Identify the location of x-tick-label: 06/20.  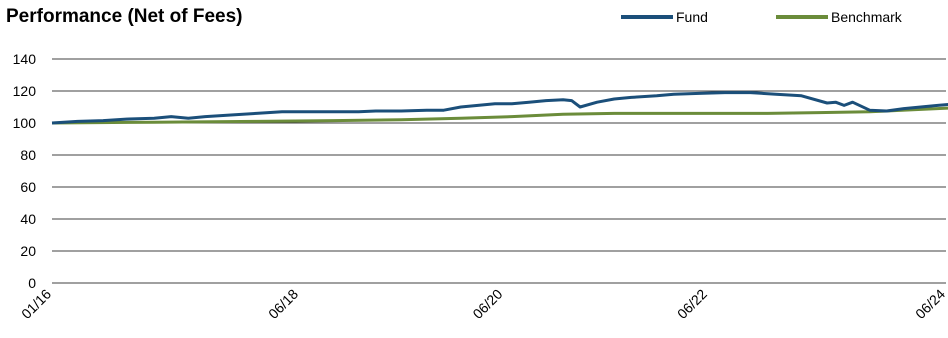
(487, 304).